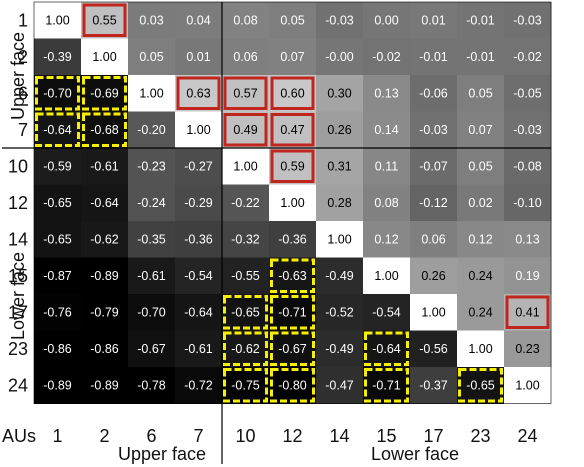 The height and width of the screenshot is (467, 584). I want to click on cell-value-label: 0.04, so click(198, 20).